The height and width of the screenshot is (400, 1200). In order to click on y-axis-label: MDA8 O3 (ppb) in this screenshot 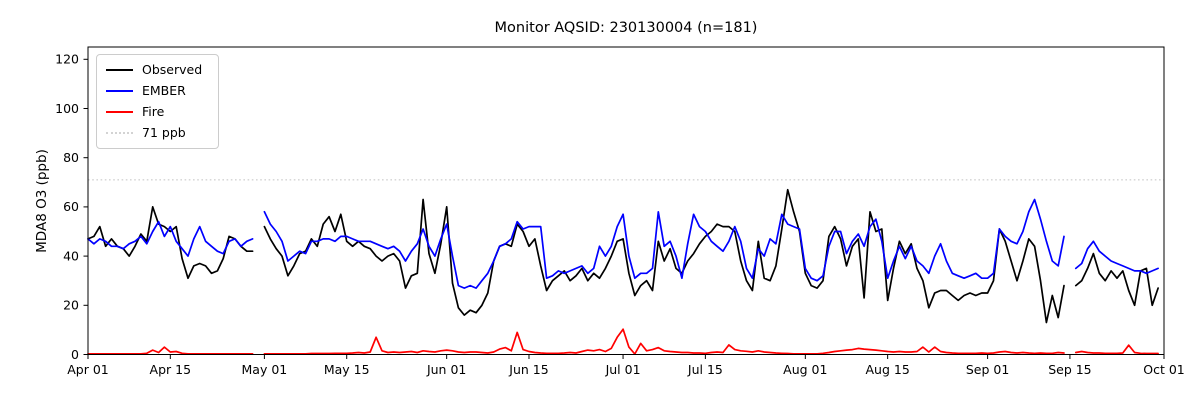, I will do `click(42, 201)`.